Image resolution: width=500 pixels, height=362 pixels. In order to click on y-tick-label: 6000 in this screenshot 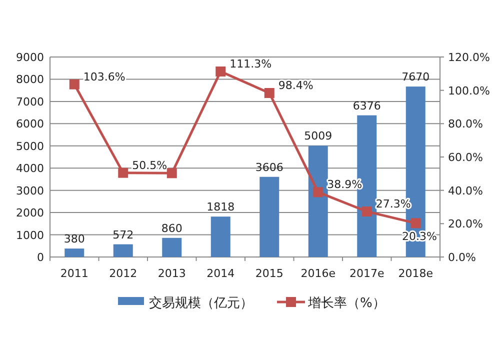, I will do `click(30, 124)`.